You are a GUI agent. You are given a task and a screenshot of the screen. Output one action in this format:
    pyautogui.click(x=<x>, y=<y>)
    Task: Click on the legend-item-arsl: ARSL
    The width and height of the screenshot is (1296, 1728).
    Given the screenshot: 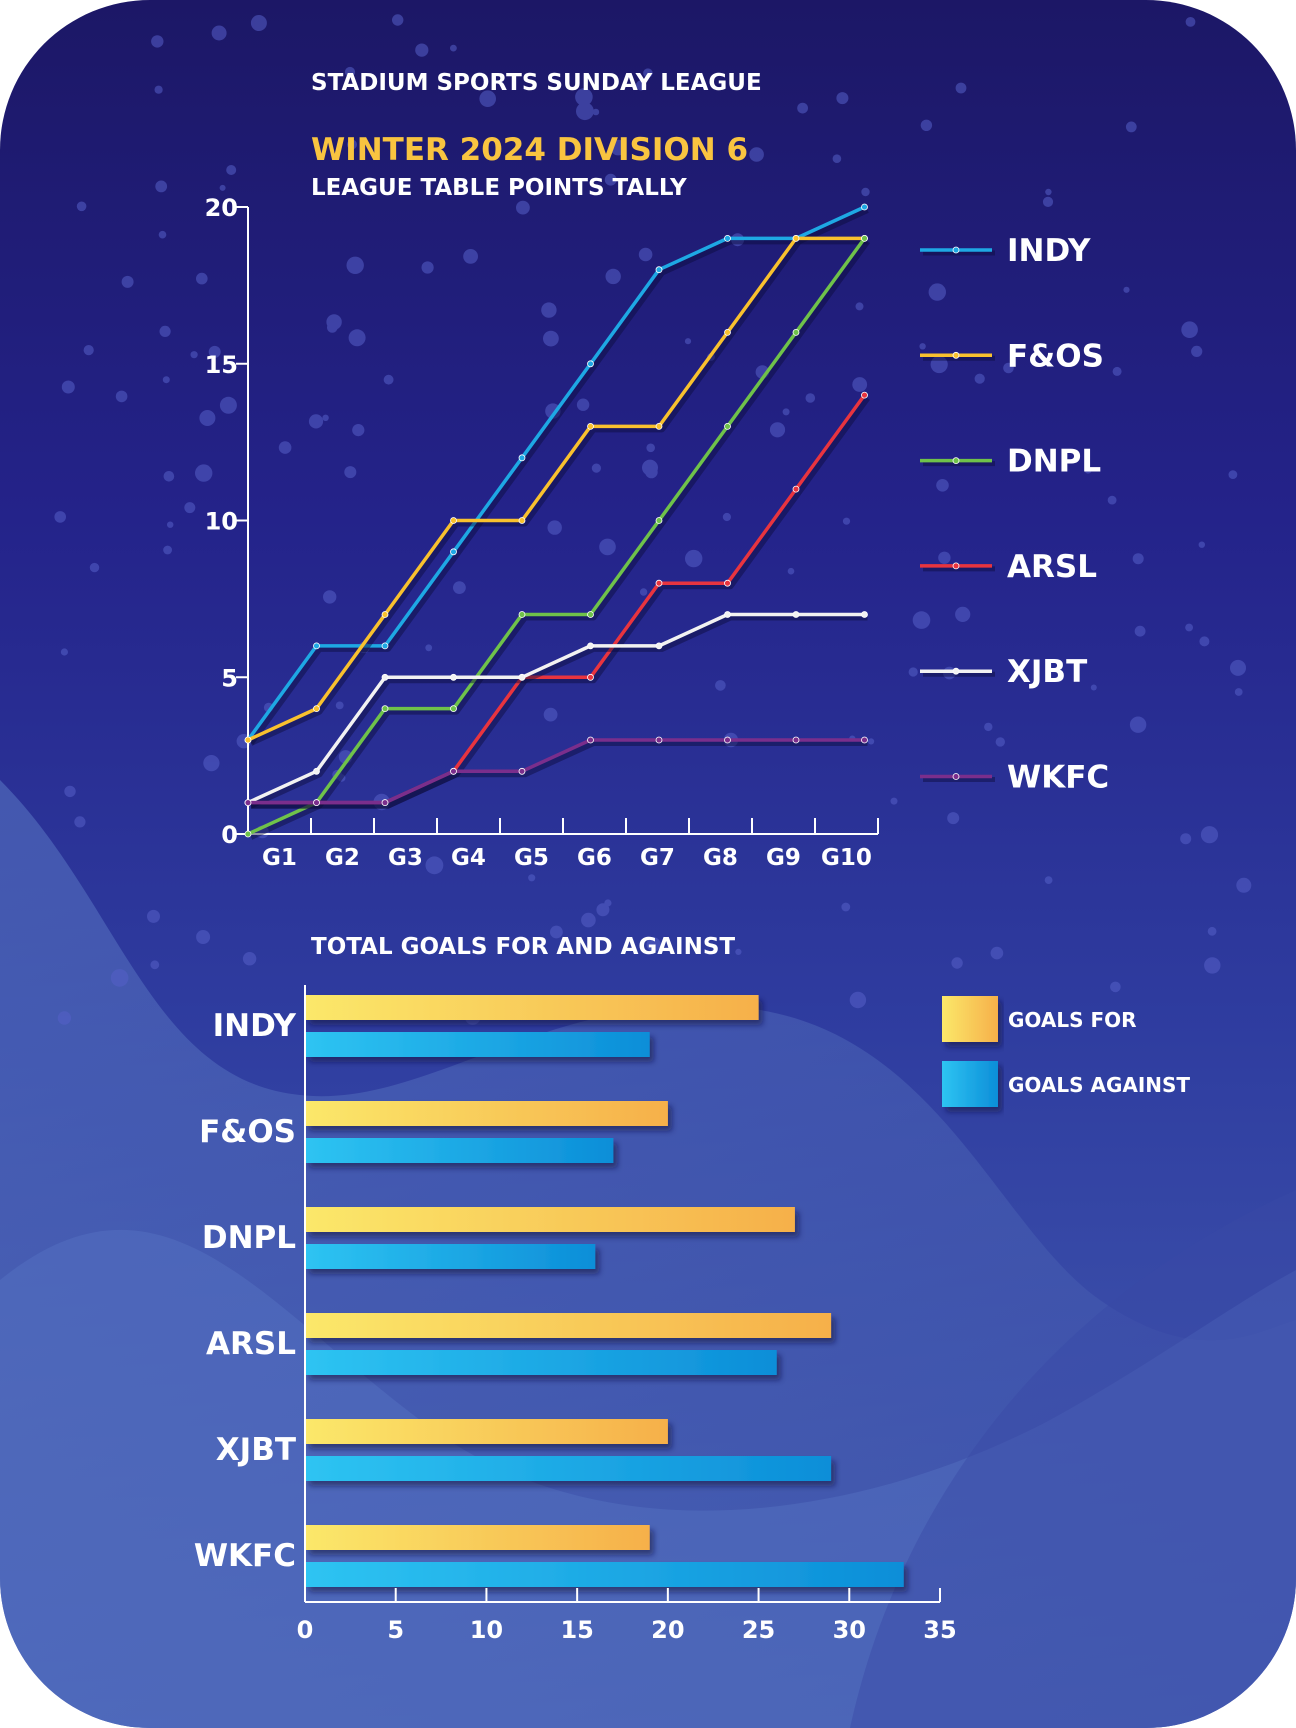 What is the action you would take?
    pyautogui.click(x=1008, y=567)
    